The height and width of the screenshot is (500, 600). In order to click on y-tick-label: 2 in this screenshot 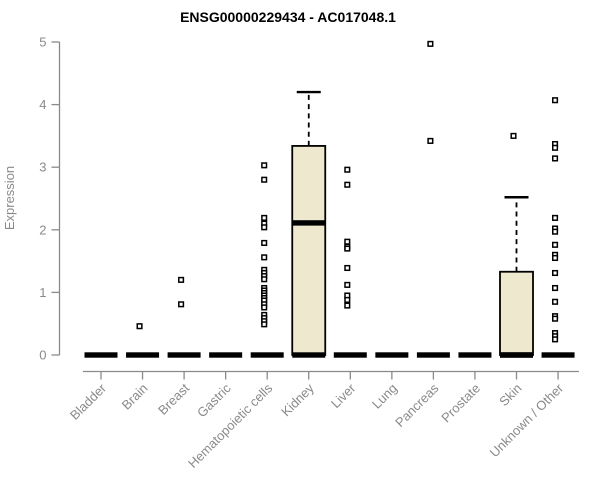, I will do `click(42, 229)`.